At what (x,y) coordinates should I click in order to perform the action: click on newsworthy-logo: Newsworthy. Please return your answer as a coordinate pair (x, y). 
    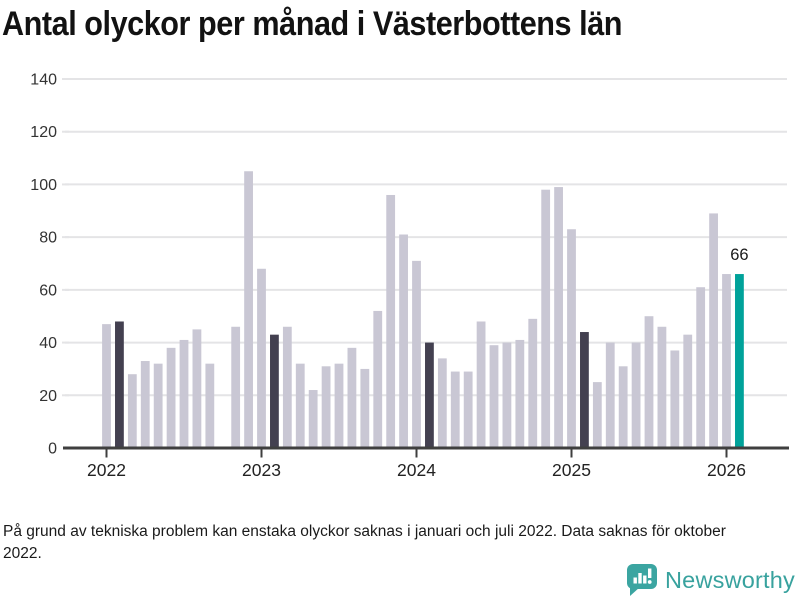
    Looking at the image, I should click on (710, 580).